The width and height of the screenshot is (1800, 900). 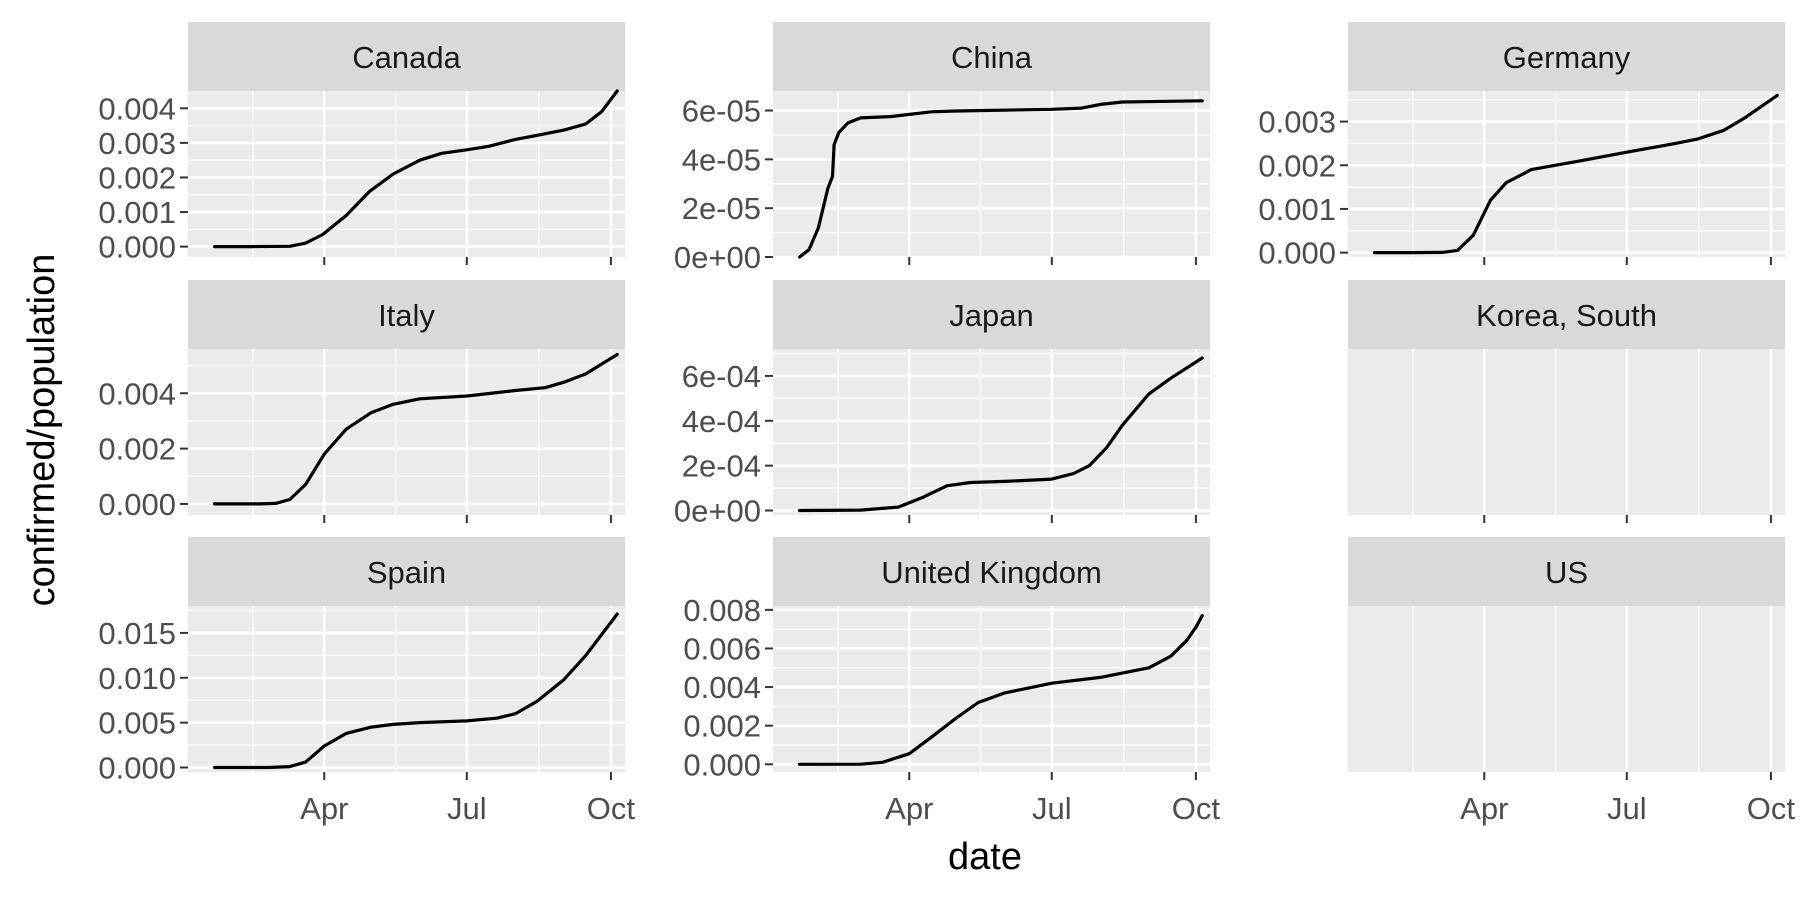 What do you see at coordinates (721, 421) in the screenshot?
I see `y-tick-label: 4e-04` at bounding box center [721, 421].